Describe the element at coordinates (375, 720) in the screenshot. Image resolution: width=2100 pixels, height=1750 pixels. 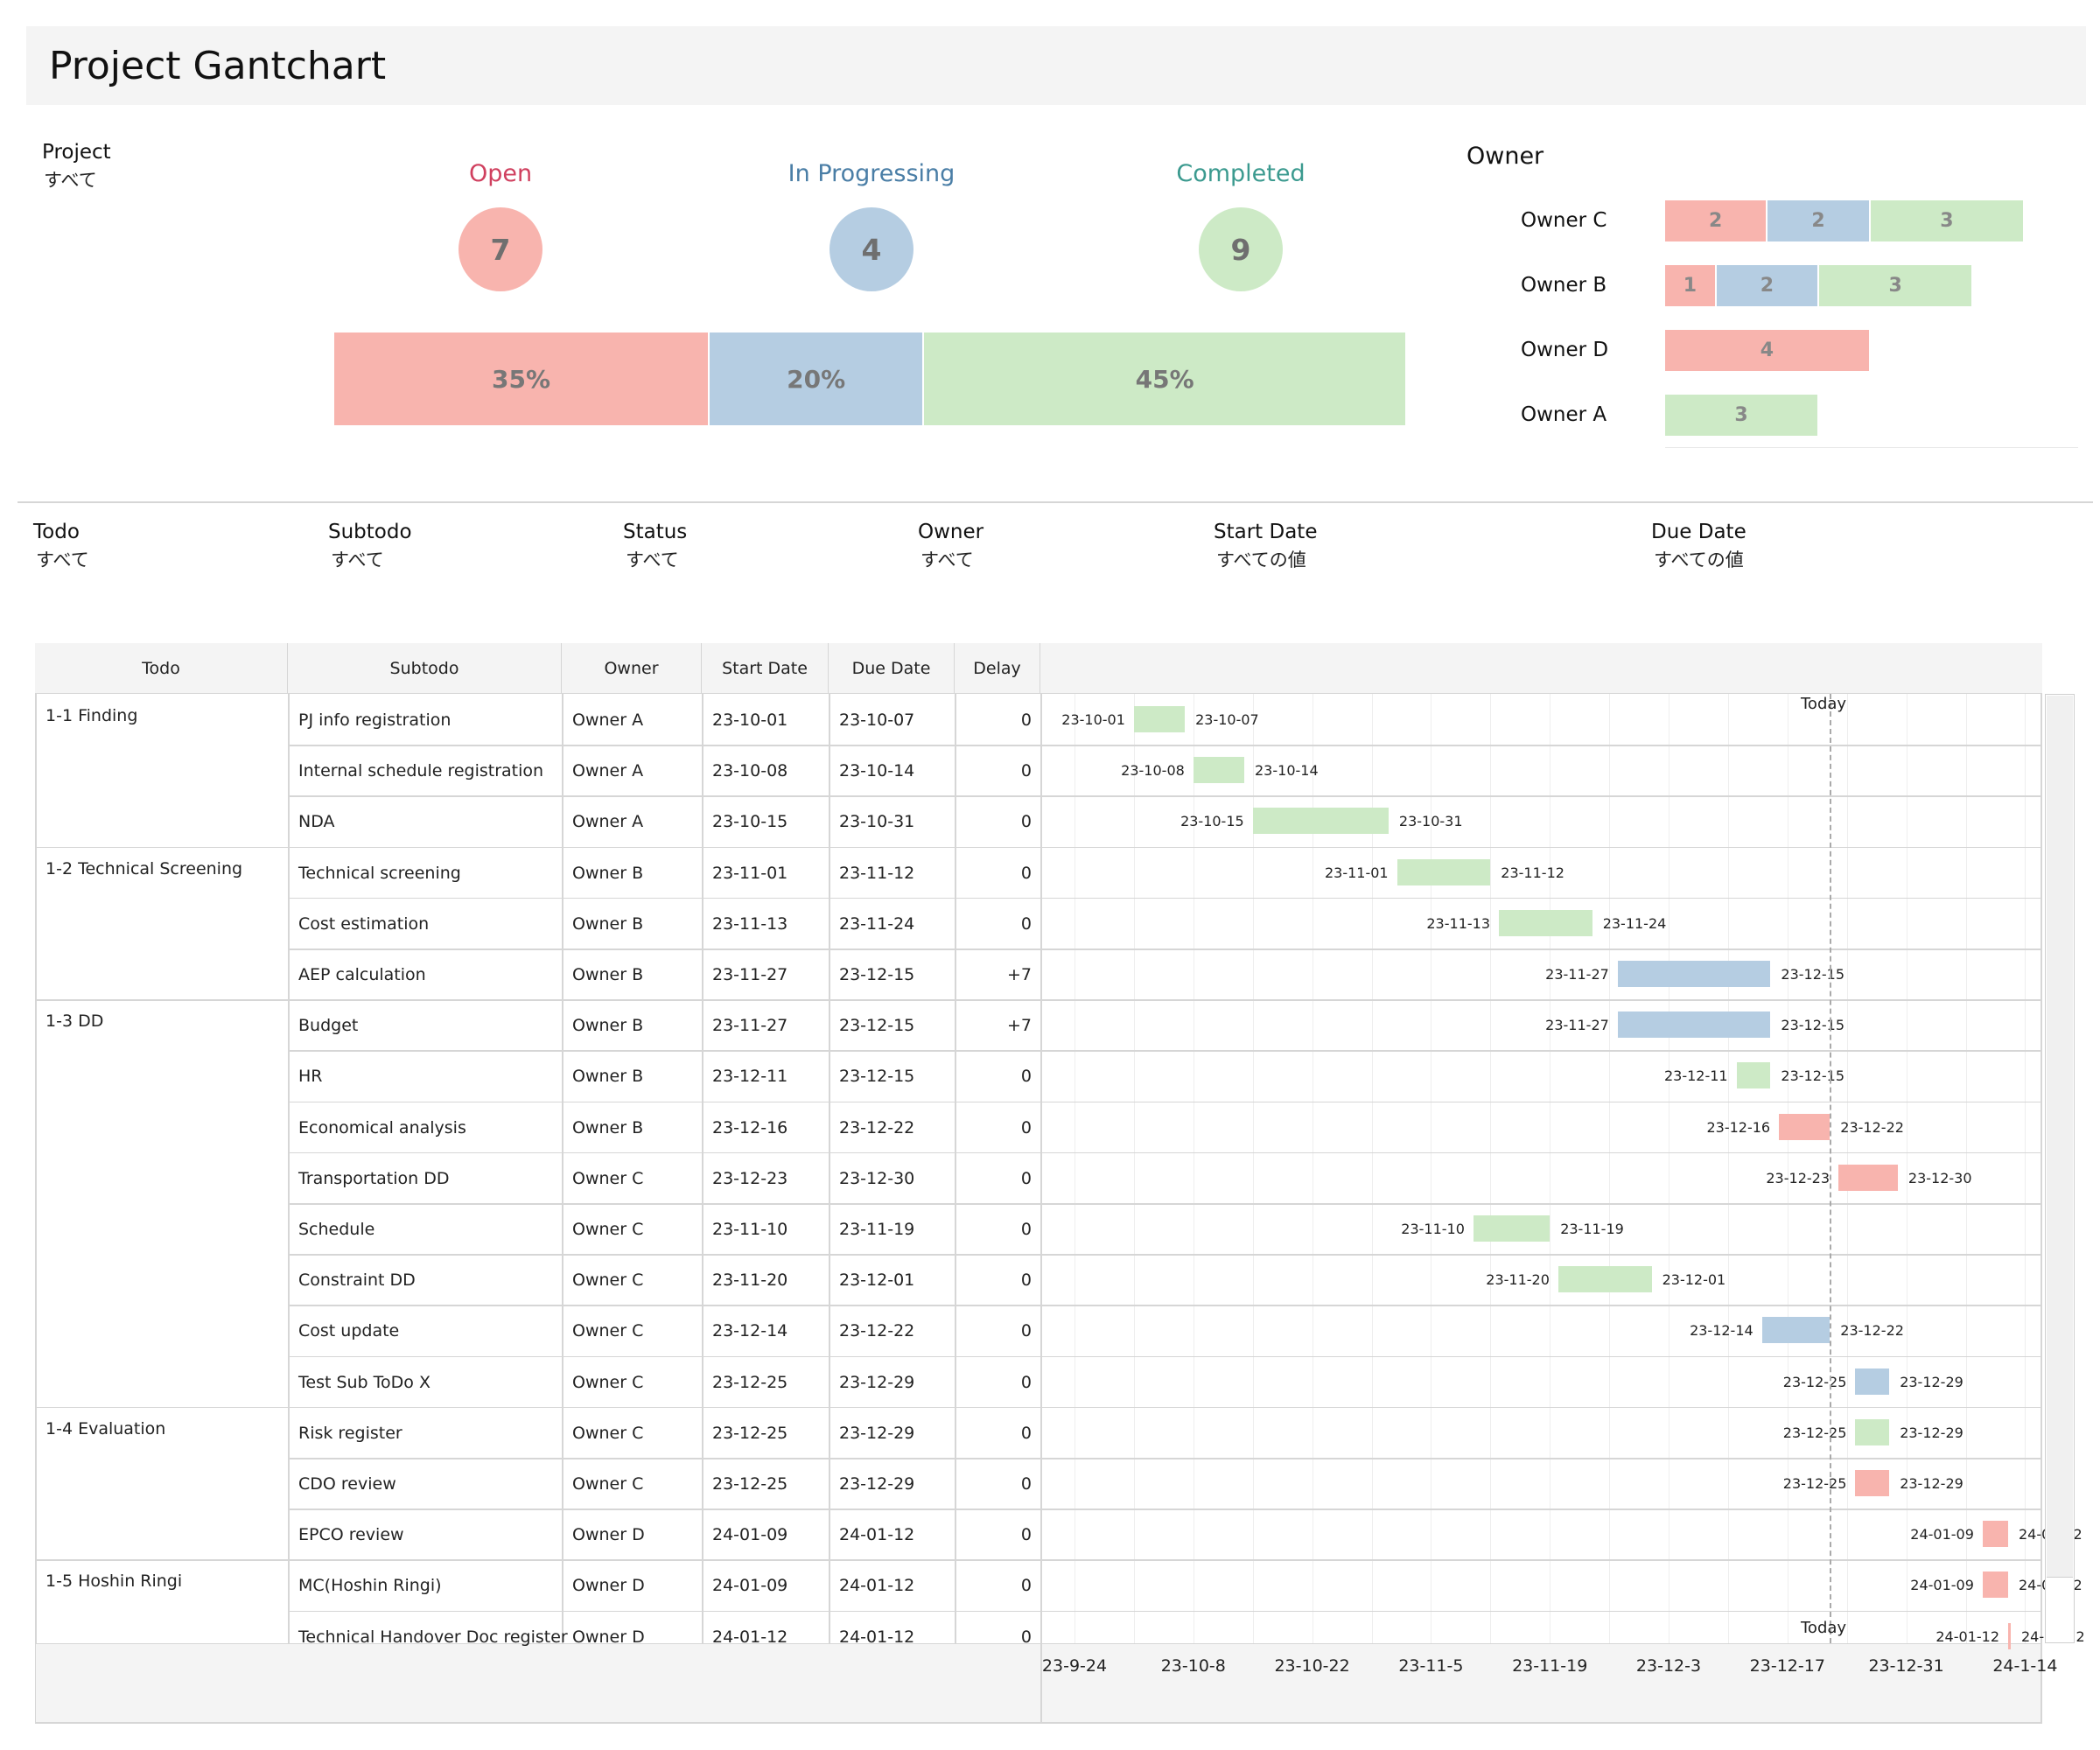
I see `subtodo-cell: PJ info registration` at that location.